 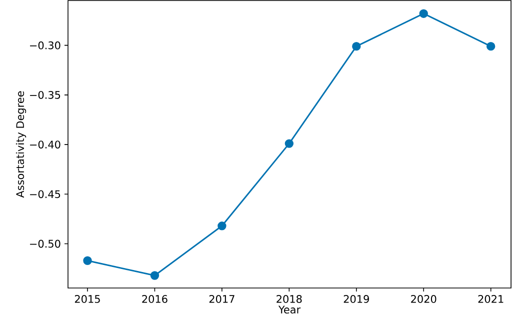 I want to click on x-axis-title: Year, so click(x=289, y=310).